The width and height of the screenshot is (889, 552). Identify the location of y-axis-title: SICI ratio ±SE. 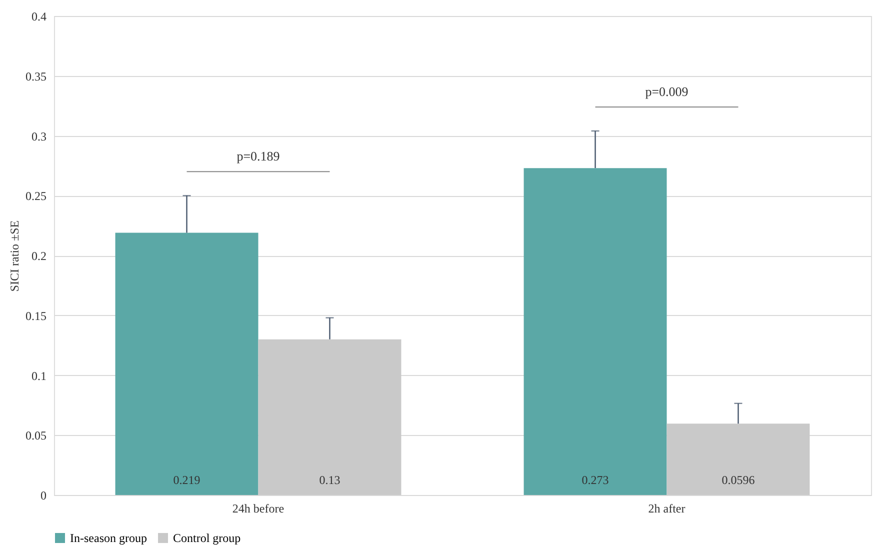
(15, 256).